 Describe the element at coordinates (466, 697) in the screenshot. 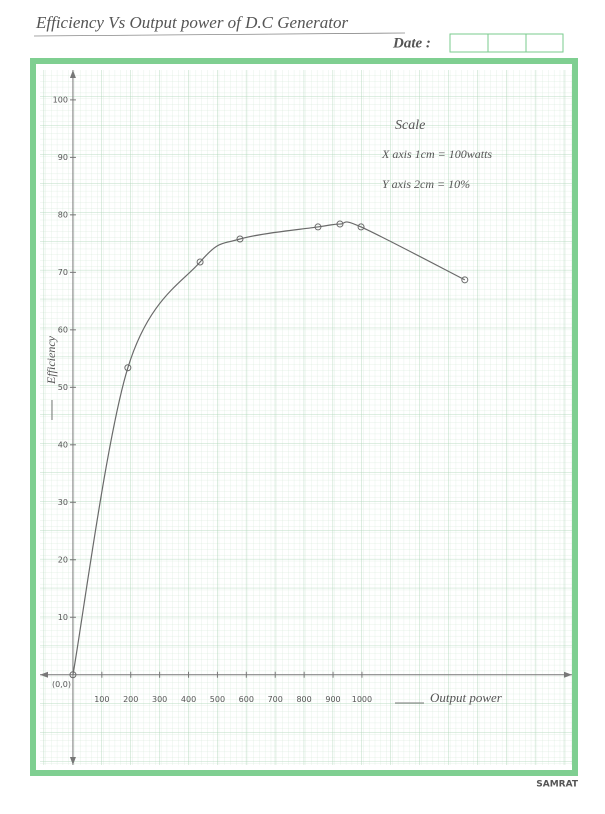

I see `x-axis-label: Output power` at that location.